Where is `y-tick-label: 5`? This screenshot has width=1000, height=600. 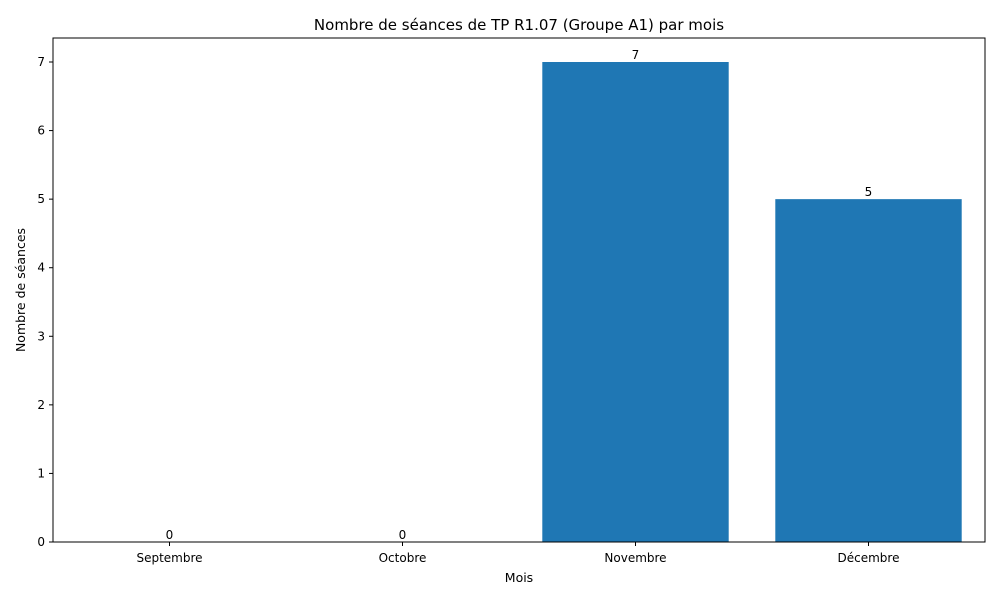 y-tick-label: 5 is located at coordinates (41, 199).